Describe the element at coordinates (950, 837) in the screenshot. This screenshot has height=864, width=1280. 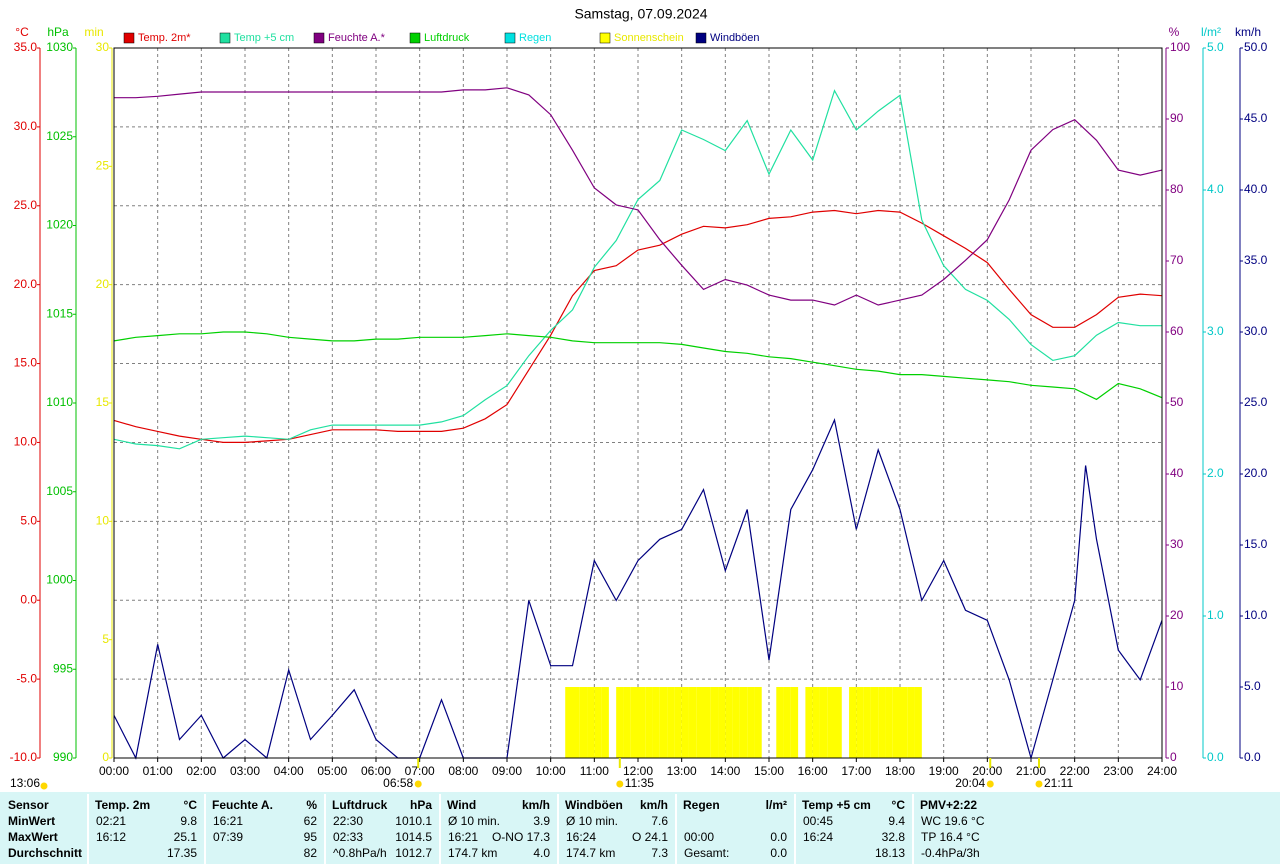
I see `cell-label: TP 16.4 °C` at that location.